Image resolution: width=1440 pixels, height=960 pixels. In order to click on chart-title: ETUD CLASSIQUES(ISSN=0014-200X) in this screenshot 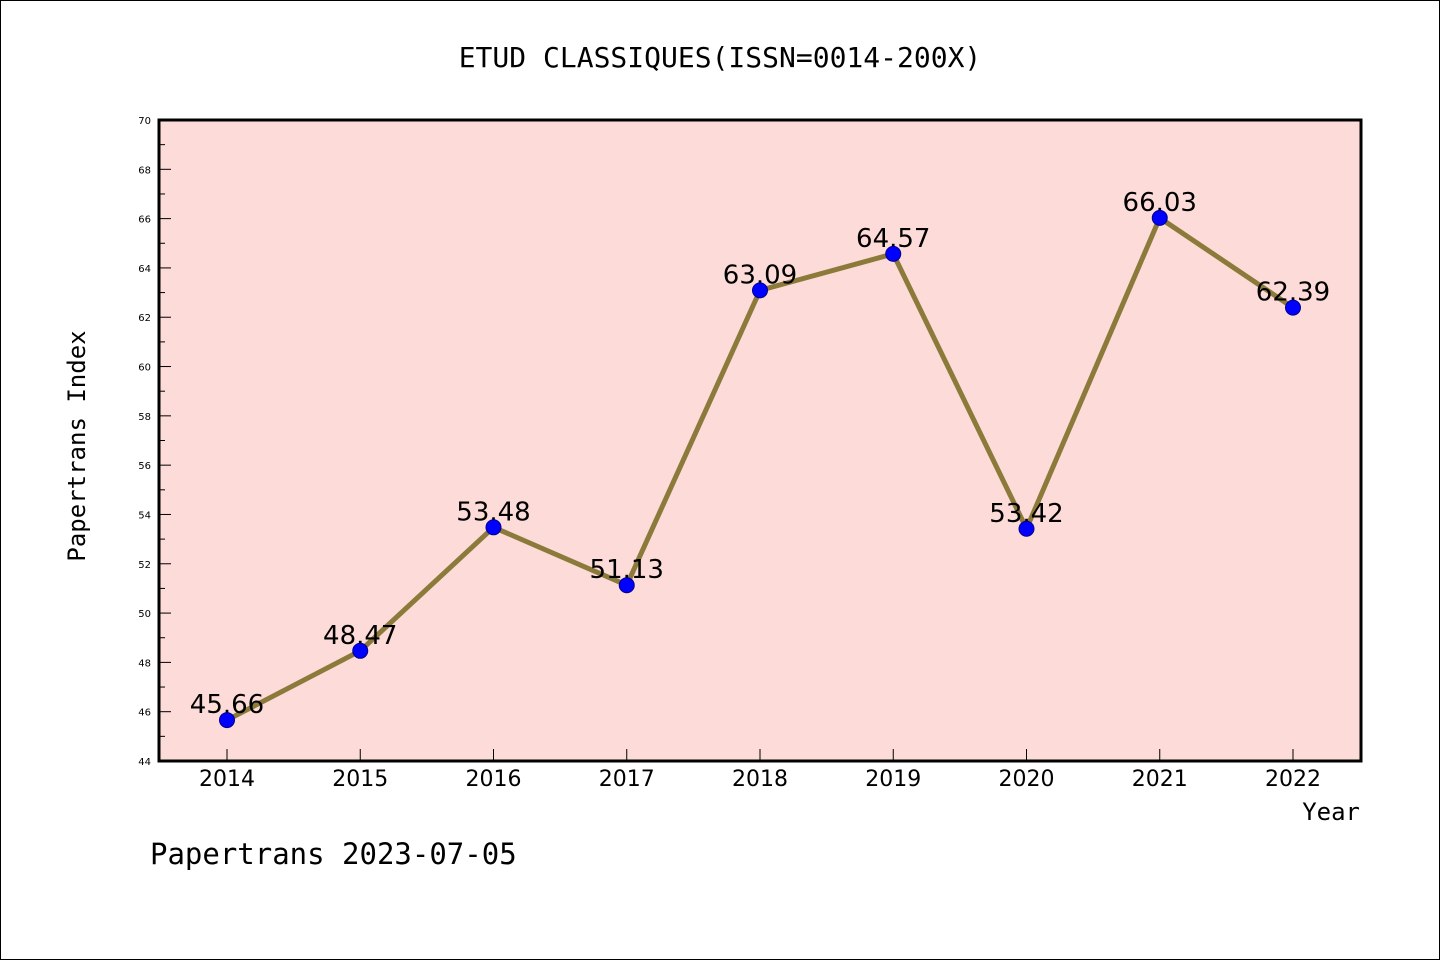, I will do `click(720, 57)`.